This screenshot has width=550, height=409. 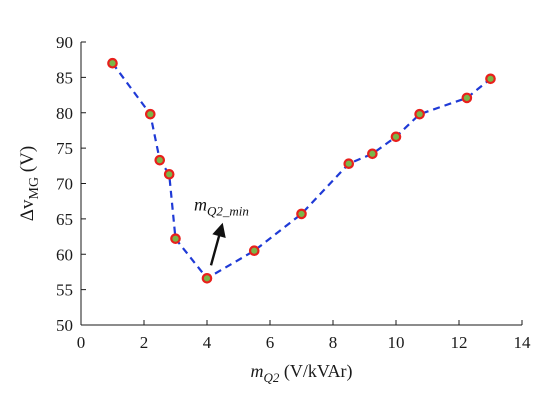 I want to click on x-tick-label: 4, so click(x=207, y=342).